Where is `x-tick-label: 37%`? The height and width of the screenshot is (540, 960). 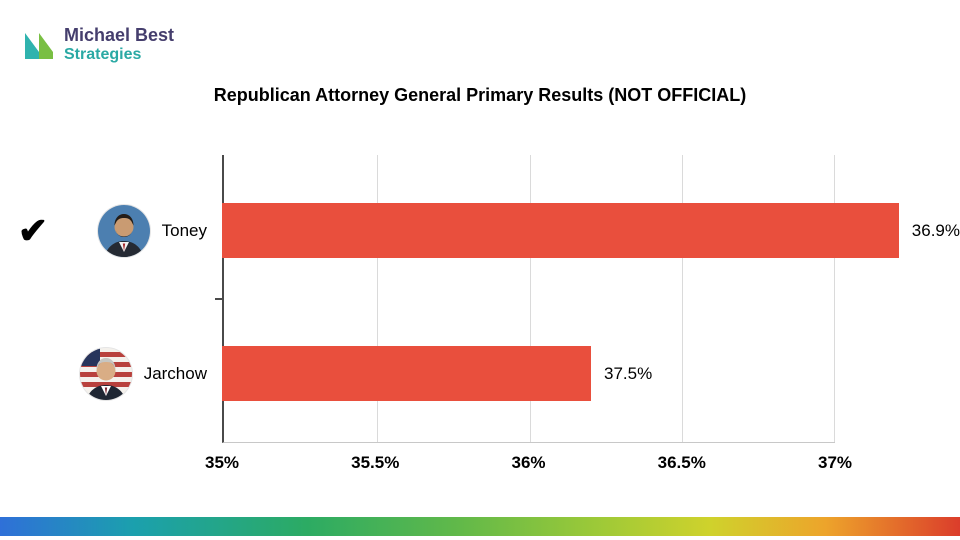
x-tick-label: 37% is located at coordinates (835, 462).